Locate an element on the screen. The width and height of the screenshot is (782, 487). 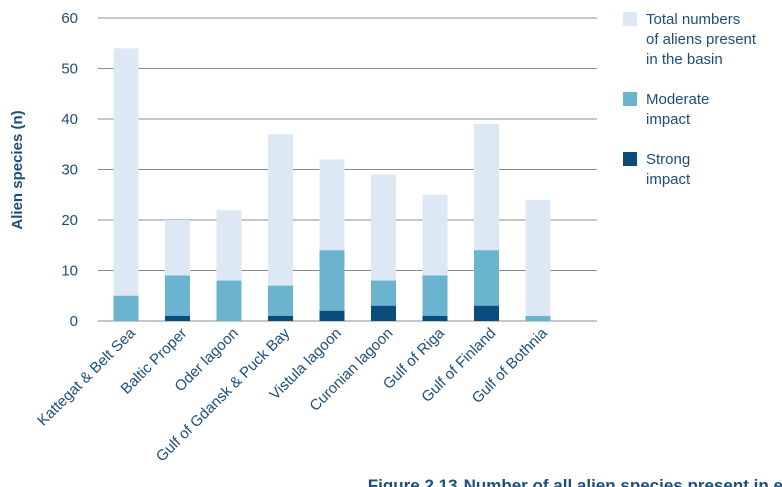
y-tick-label: 0 is located at coordinates (74, 321).